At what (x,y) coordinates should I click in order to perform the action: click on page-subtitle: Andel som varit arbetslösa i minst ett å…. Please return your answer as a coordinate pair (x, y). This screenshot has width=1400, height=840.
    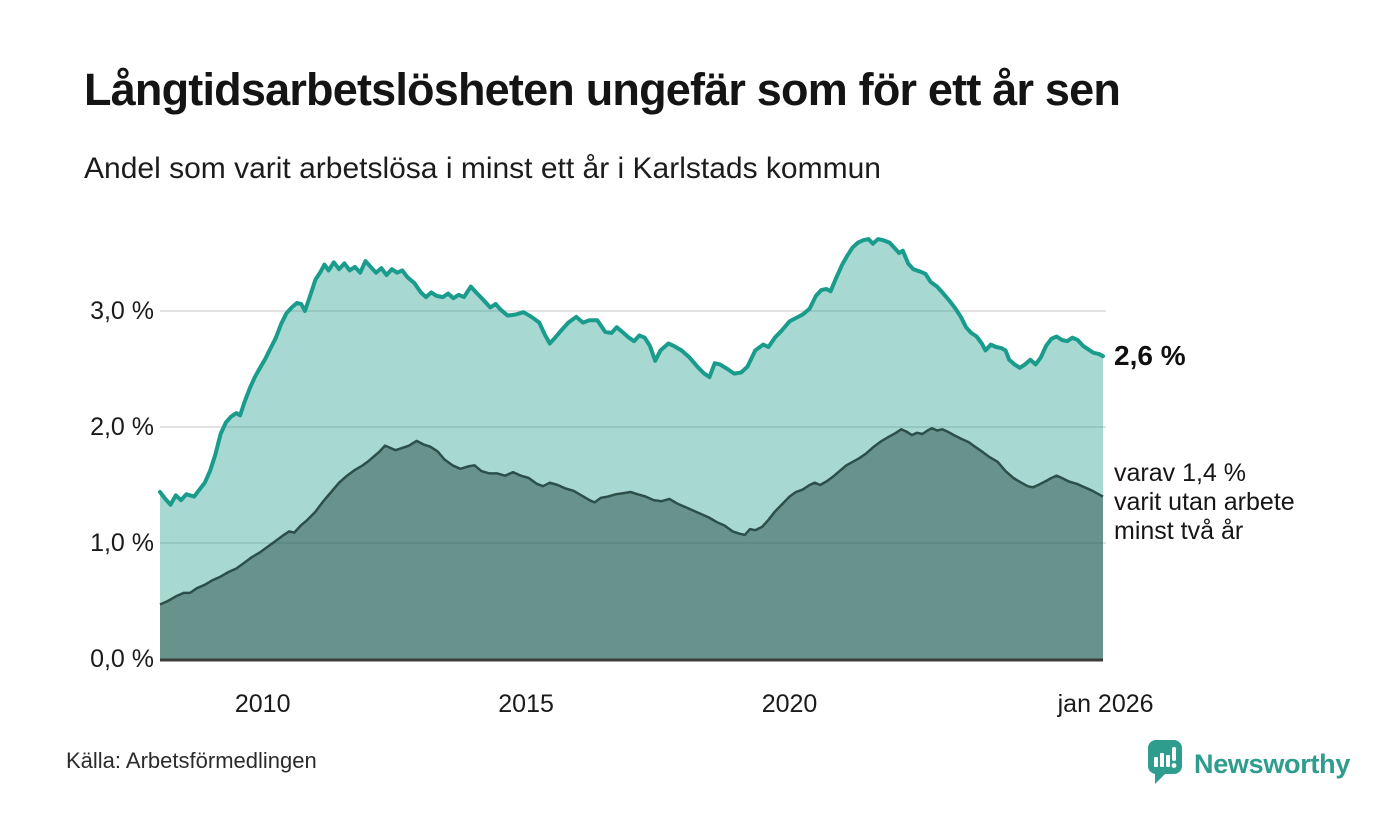
    Looking at the image, I should click on (482, 168).